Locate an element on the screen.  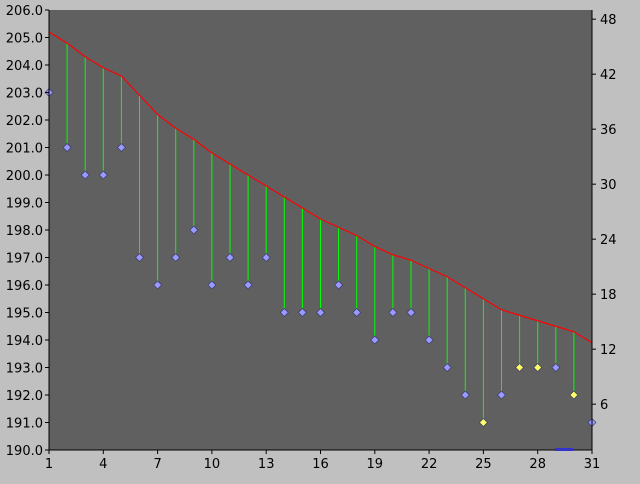
y-right-tick-label: 24 is located at coordinates (608, 240).